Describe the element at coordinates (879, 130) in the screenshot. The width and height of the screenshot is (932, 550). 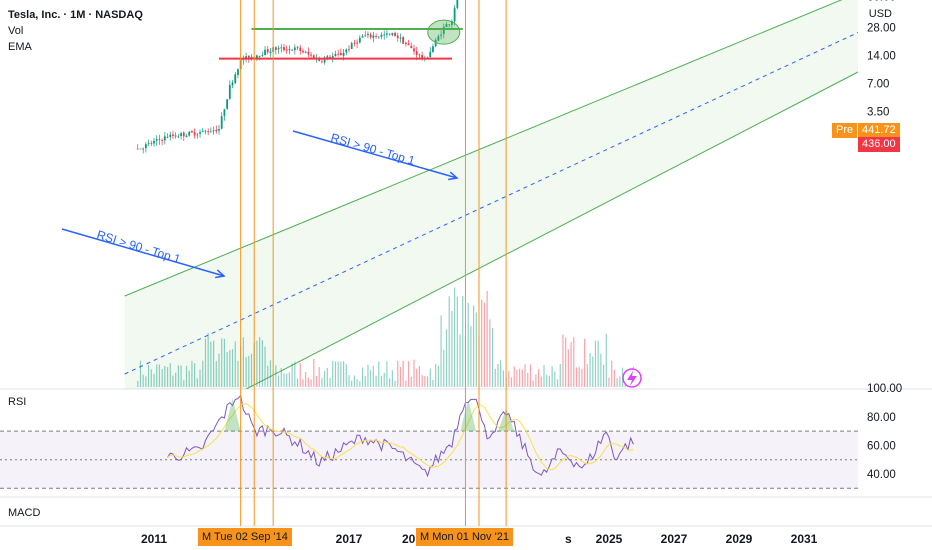
I see `pre-market-price-badge: 441.72` at that location.